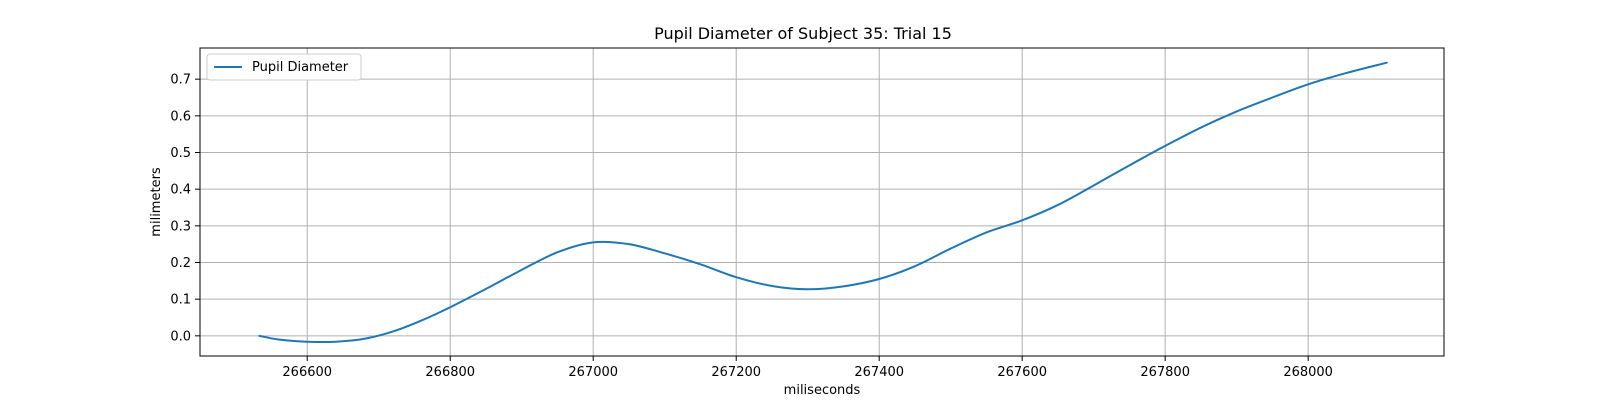 This screenshot has height=400, width=1600. Describe the element at coordinates (450, 372) in the screenshot. I see `x-tick-label: 266800` at that location.